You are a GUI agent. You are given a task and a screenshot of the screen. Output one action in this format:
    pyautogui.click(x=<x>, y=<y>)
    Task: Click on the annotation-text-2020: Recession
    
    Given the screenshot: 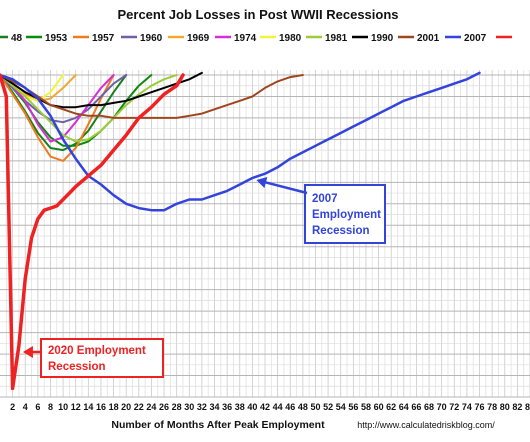 What is the action you would take?
    pyautogui.click(x=77, y=367)
    